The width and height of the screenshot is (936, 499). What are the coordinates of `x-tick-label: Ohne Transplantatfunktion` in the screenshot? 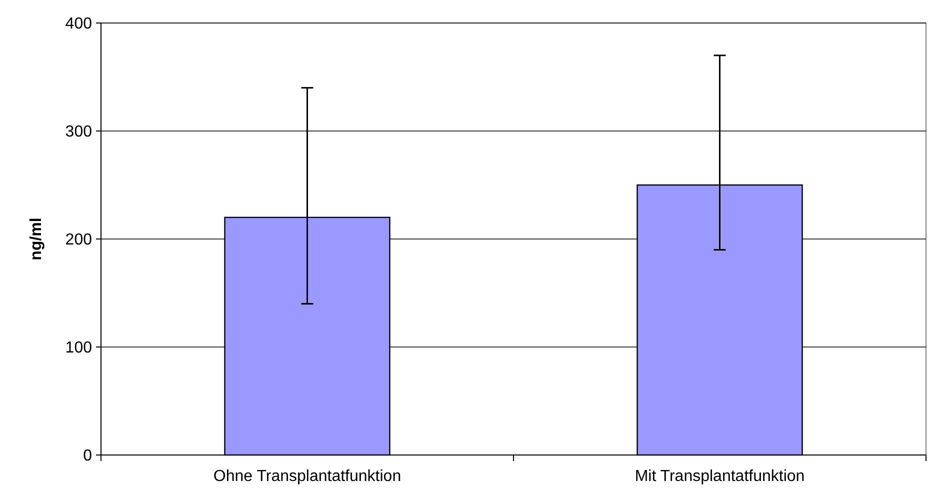 It's located at (307, 476).